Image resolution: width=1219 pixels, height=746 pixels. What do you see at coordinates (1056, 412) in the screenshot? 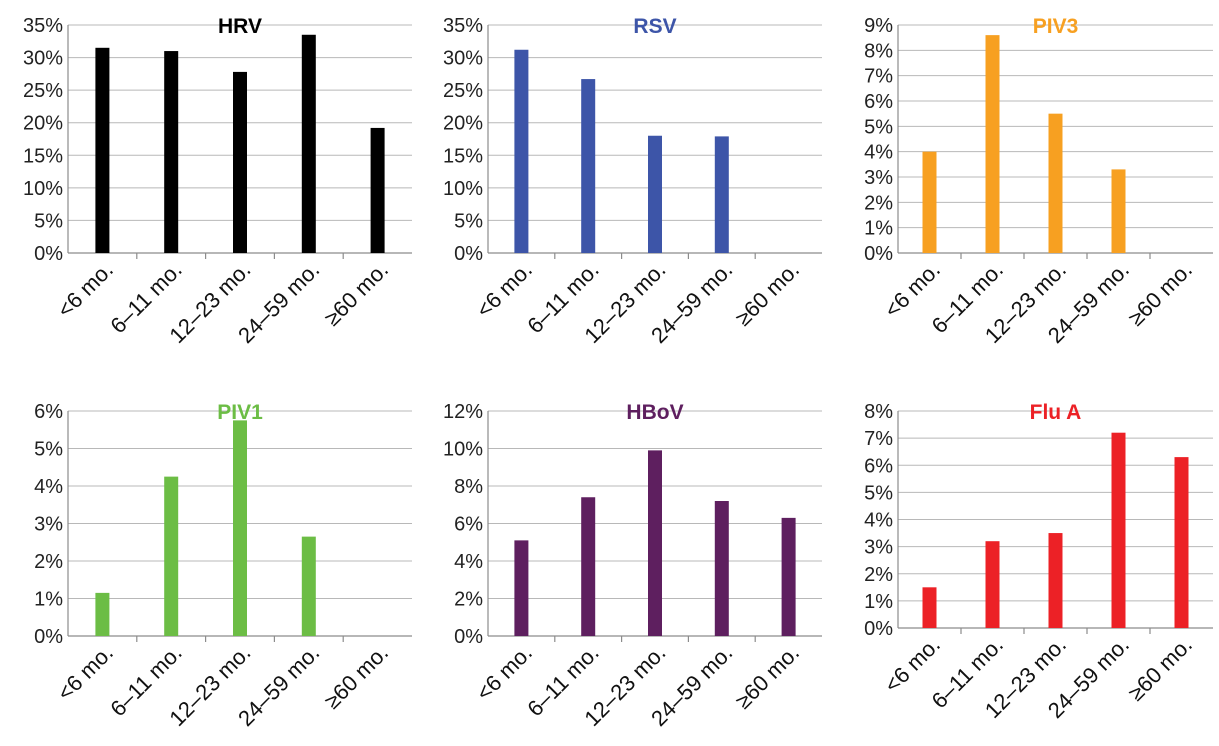
I see `chart-title: Flu A` at bounding box center [1056, 412].